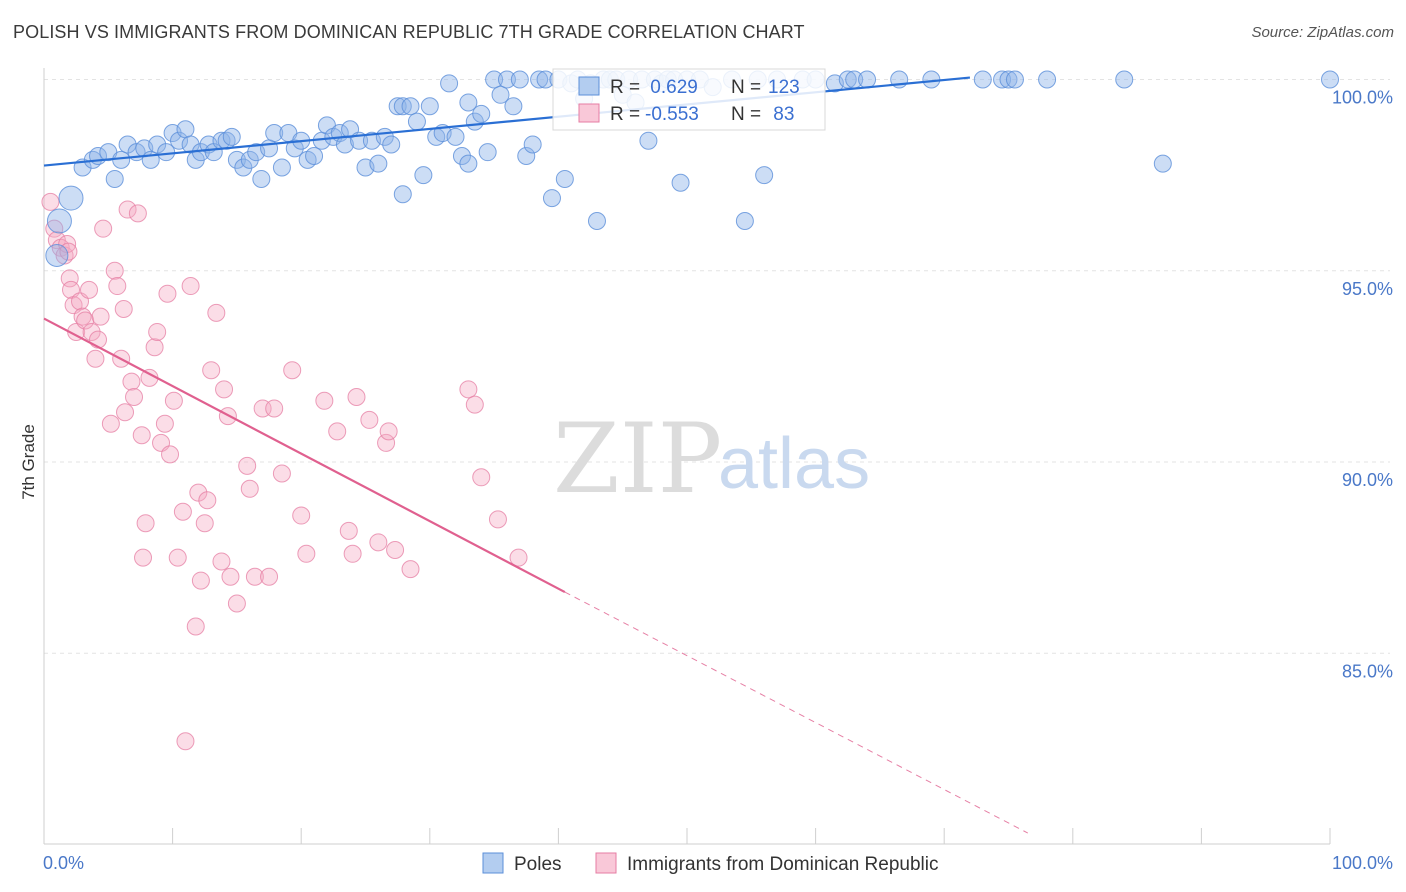  Describe the element at coordinates (783, 864) in the screenshot. I see `series-label-dominican: Immigrants from Dominican Republic` at that location.